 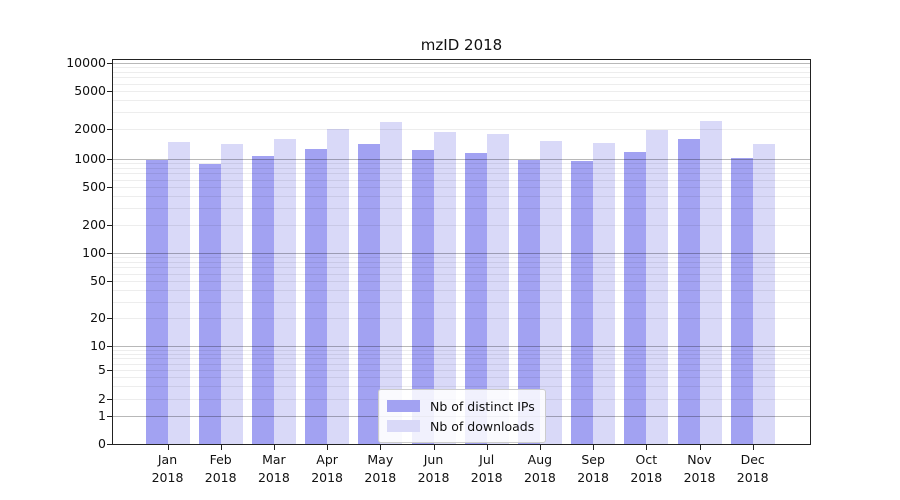 I want to click on x-tick-label: Jul 2018, so click(x=487, y=469).